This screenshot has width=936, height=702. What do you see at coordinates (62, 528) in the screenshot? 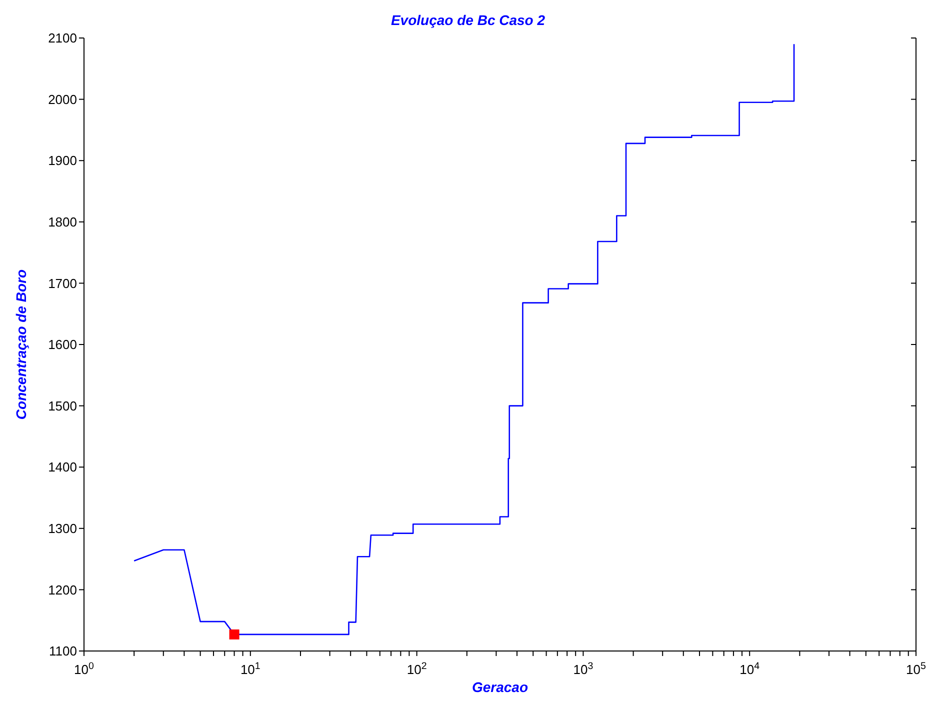
I see `y-tick-label: 1300` at bounding box center [62, 528].